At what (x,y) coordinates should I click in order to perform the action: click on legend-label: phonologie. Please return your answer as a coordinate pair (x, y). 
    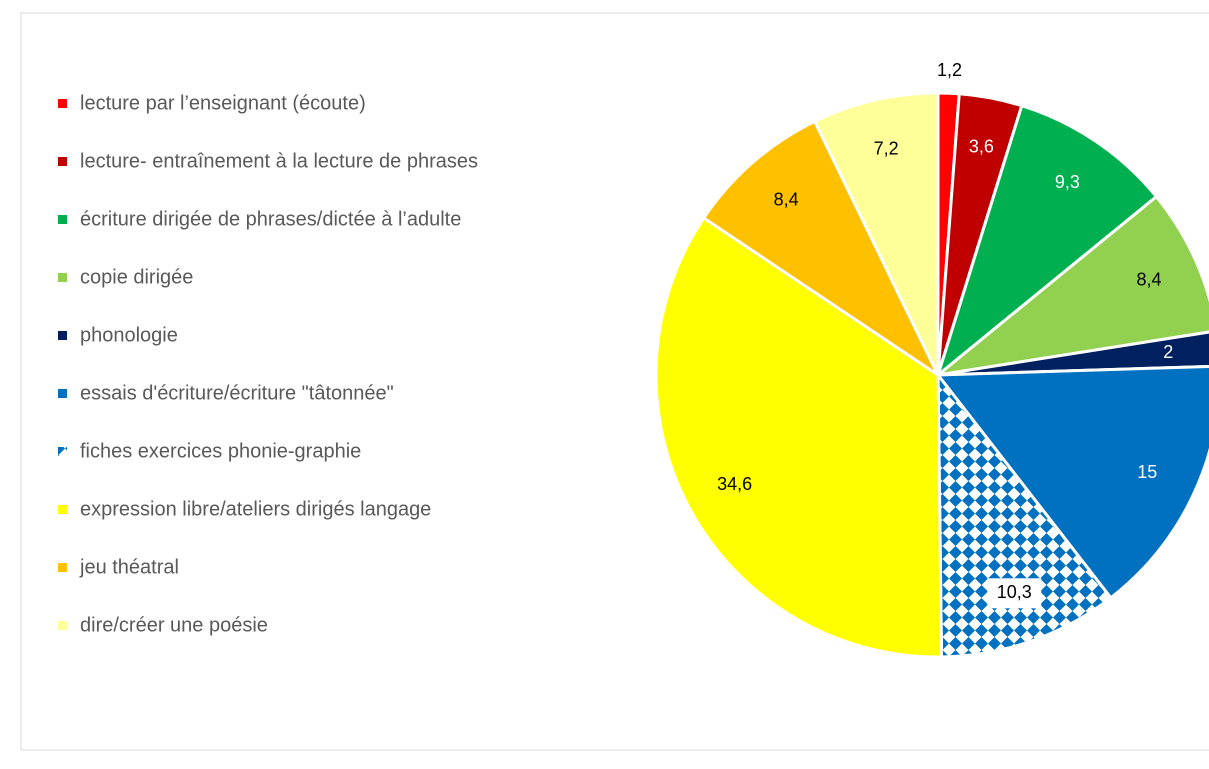
    Looking at the image, I should click on (129, 335).